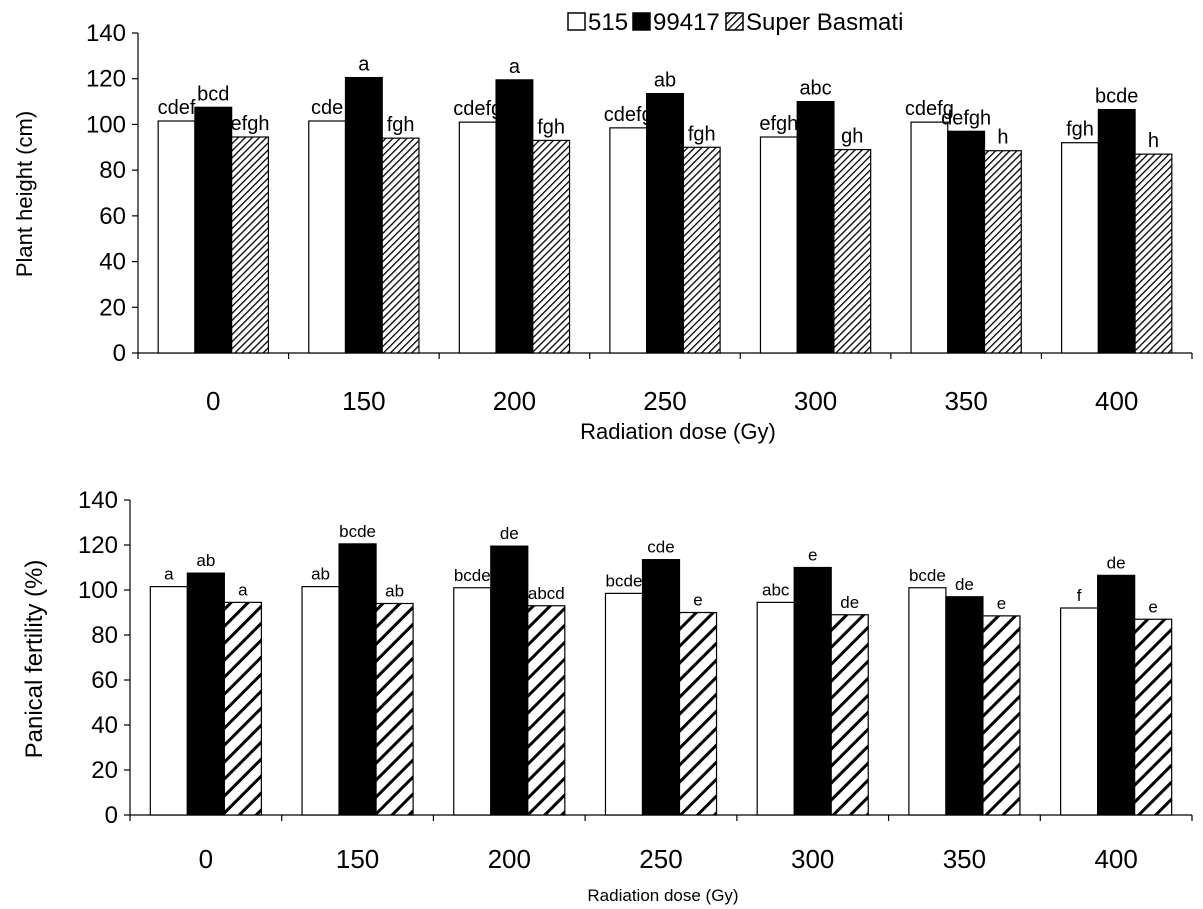  Describe the element at coordinates (104, 770) in the screenshot. I see `chart2-y-tick-label: 20` at that location.